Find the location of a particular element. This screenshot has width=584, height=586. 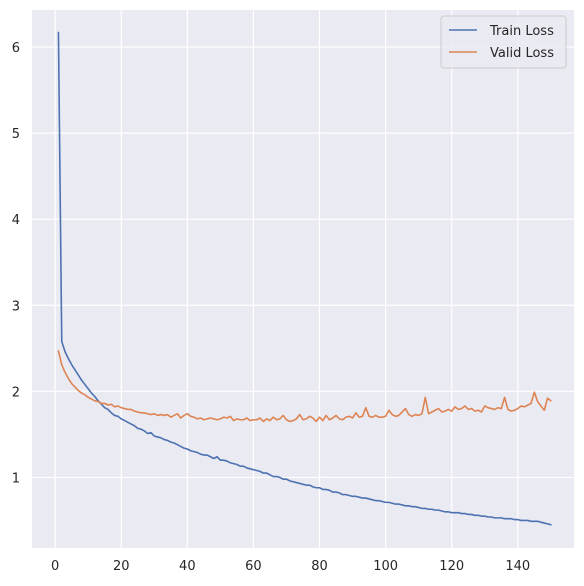

legend-label: Train Loss is located at coordinates (521, 31).